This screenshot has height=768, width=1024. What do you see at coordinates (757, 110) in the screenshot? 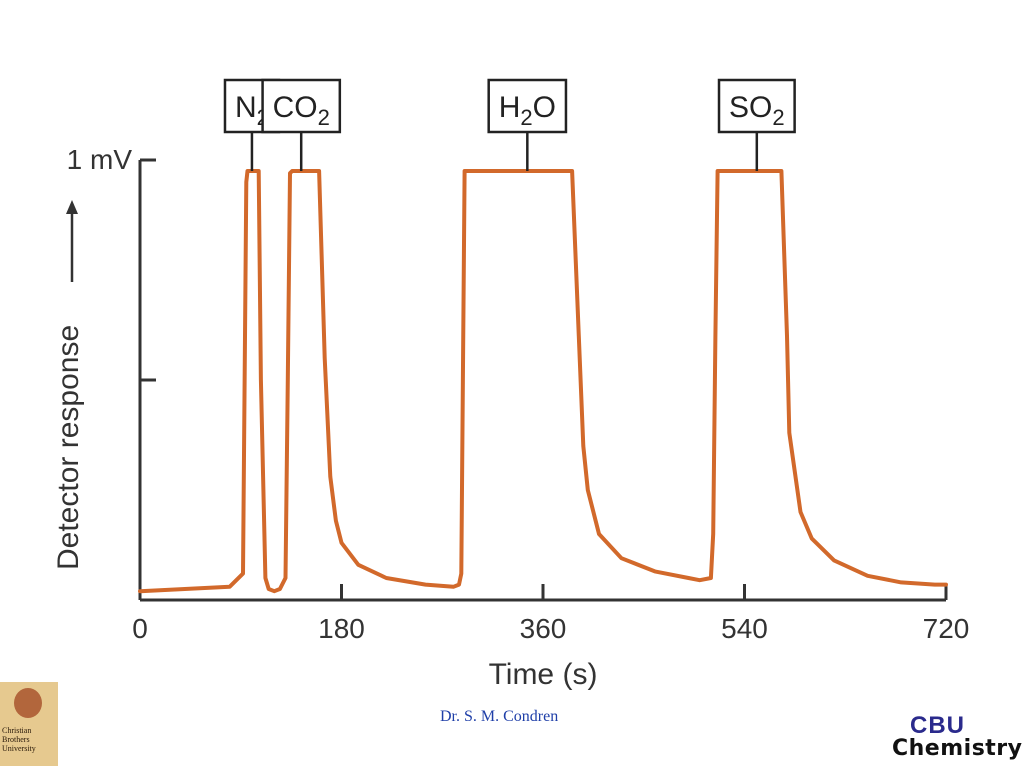
I see `peak-label-text: SO2` at bounding box center [757, 110].